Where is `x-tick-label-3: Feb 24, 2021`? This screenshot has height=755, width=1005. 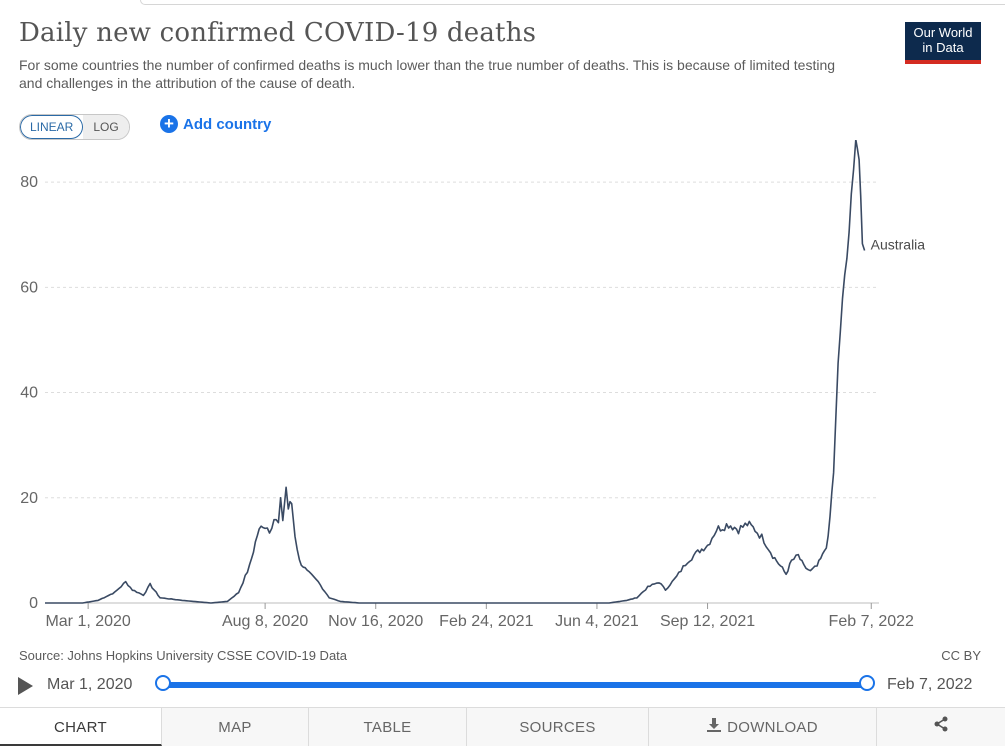
x-tick-label-3: Feb 24, 2021 is located at coordinates (486, 621).